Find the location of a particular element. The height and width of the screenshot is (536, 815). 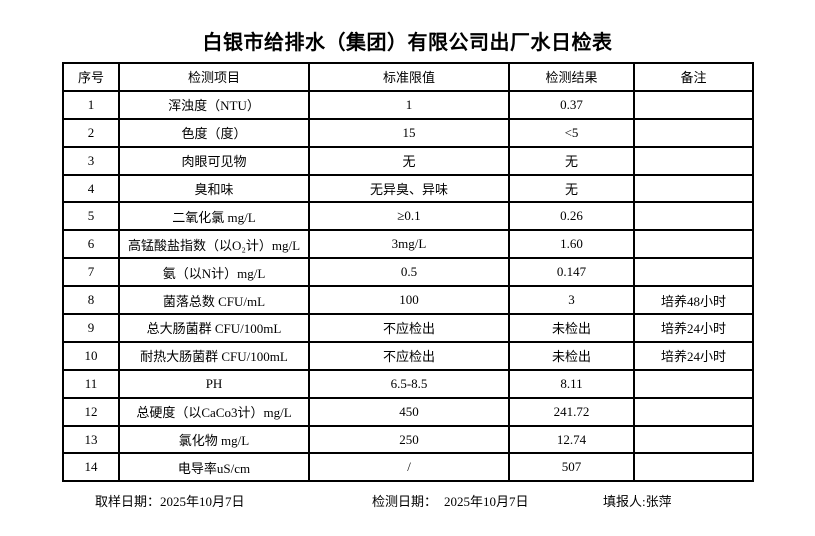

cell-result: 241.72 is located at coordinates (571, 411).